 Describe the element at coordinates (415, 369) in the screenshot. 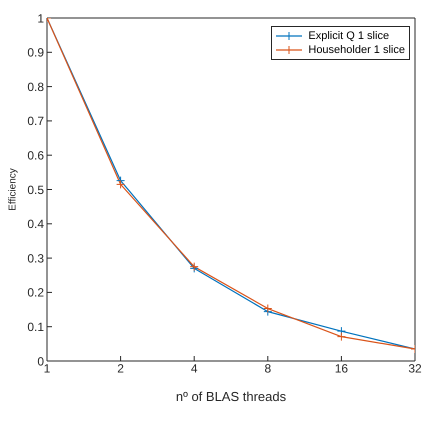

I see `x-tick-label: 32` at that location.